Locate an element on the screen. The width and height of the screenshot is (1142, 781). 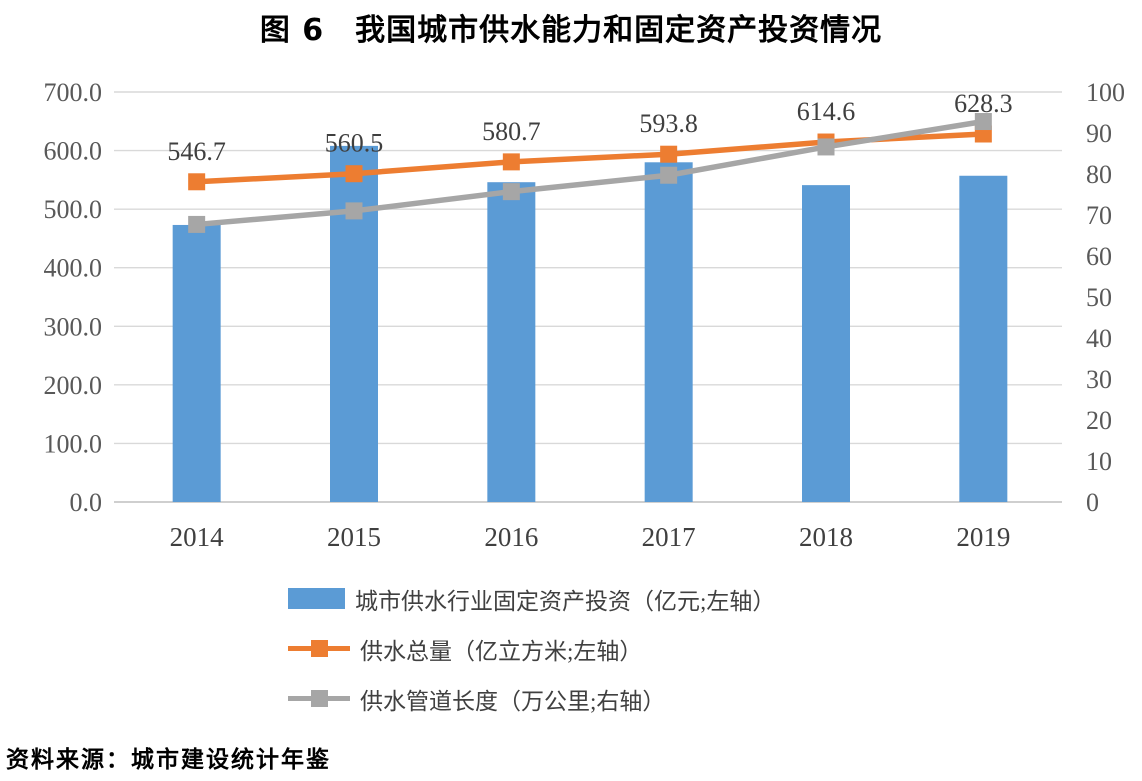
right-axis-tick-label: 0 is located at coordinates (1092, 502).